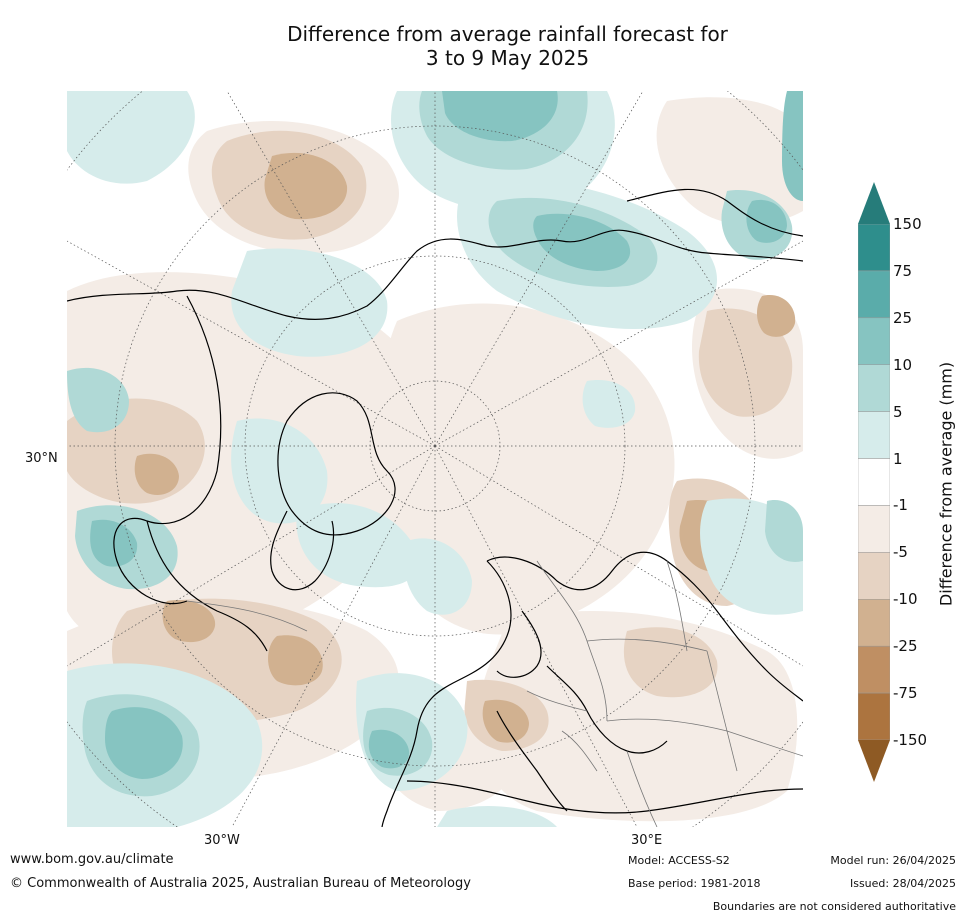 The height and width of the screenshot is (919, 965). Describe the element at coordinates (222, 840) in the screenshot. I see `label-lon-30w: 30°W` at that location.